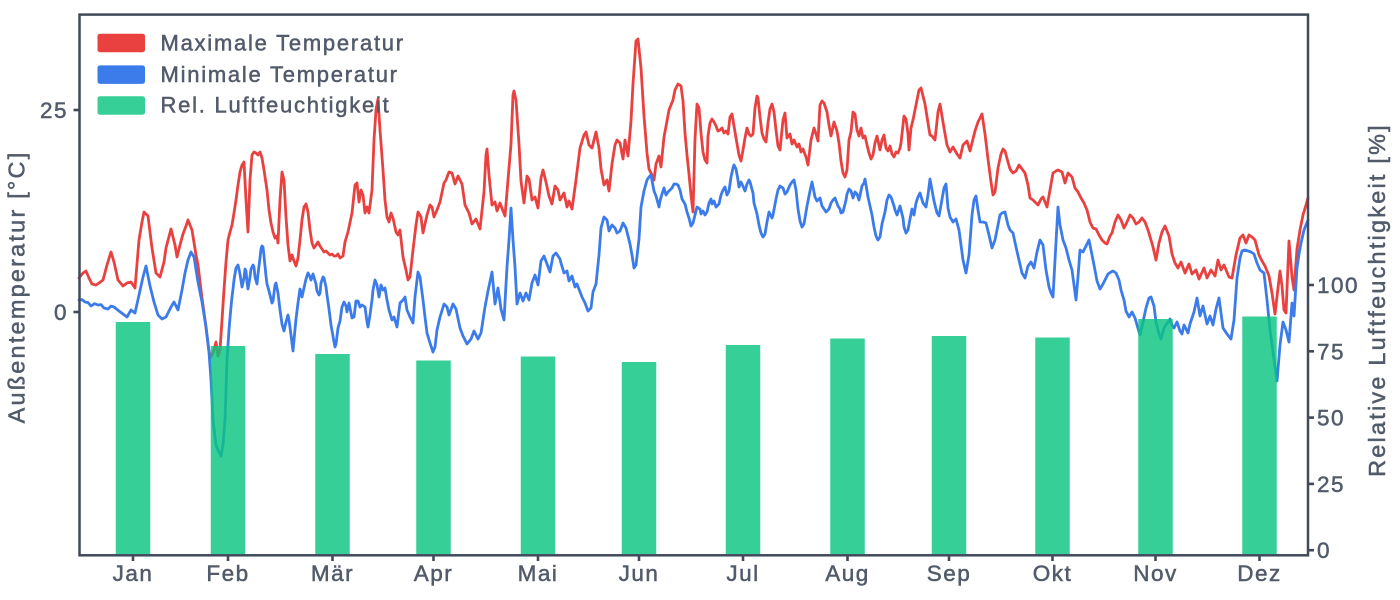 This screenshot has width=1400, height=600. Describe the element at coordinates (742, 573) in the screenshot. I see `svg-text: Jul` at that location.